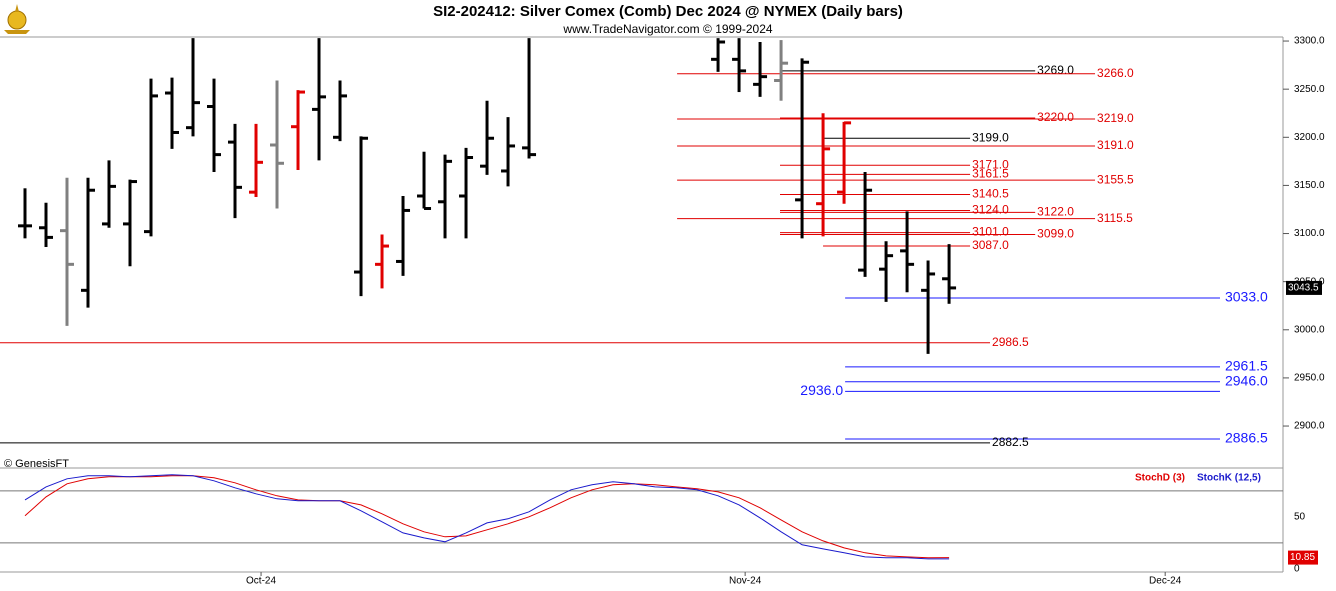  Describe the element at coordinates (1246, 380) in the screenshot. I see `level-label: 2946.0` at that location.